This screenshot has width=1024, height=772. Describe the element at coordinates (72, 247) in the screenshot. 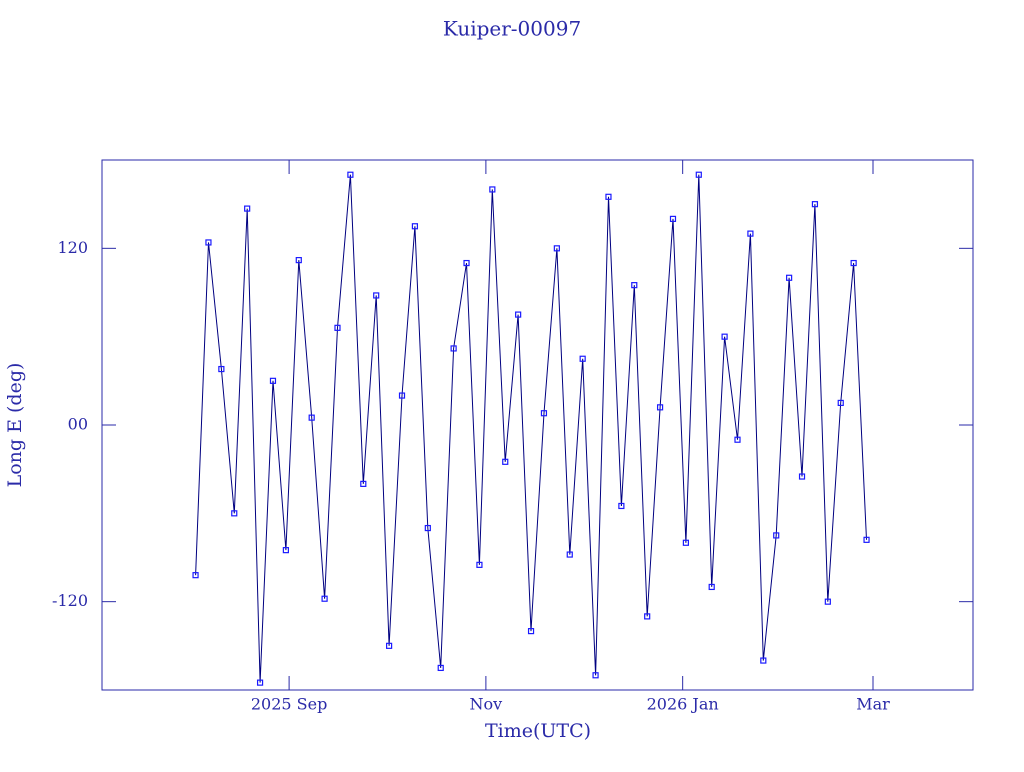

I see `y-tick-label: 120` at that location.